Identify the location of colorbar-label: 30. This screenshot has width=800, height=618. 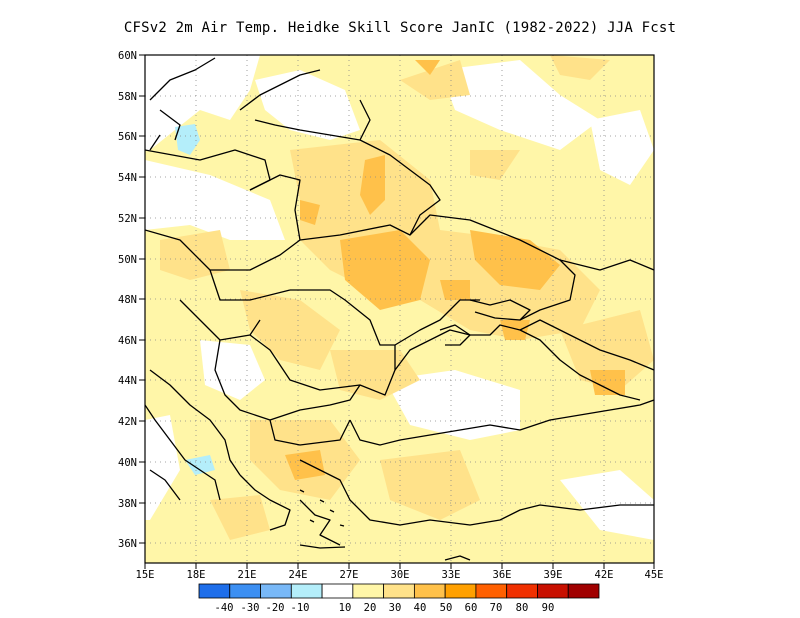
(395, 608).